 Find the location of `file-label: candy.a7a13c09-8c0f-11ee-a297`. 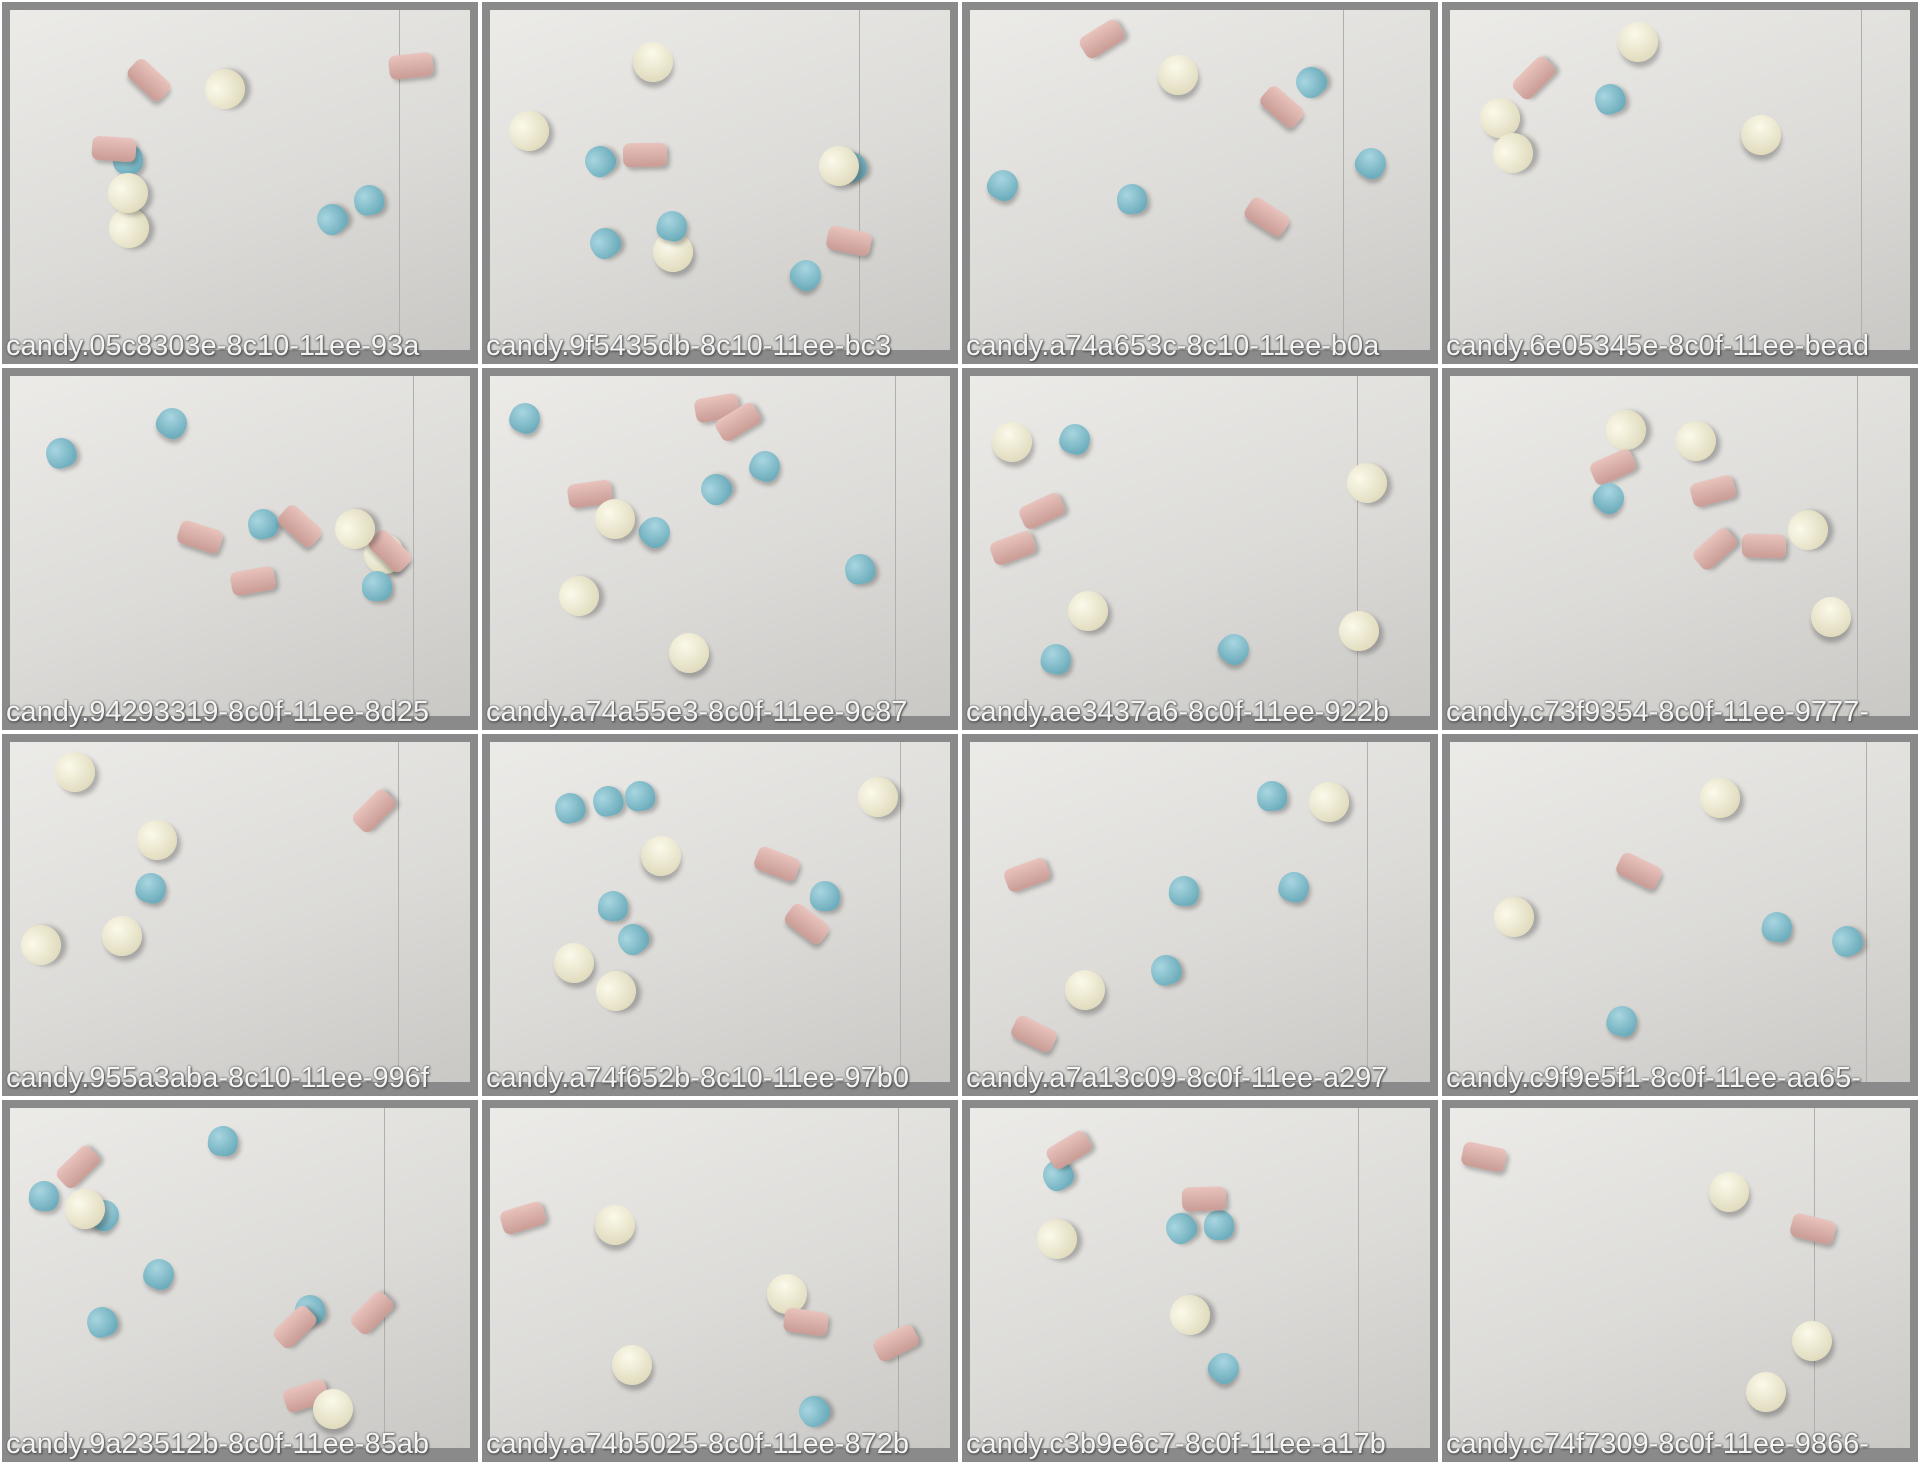

file-label: candy.a7a13c09-8c0f-11ee-a297 is located at coordinates (1177, 1078).